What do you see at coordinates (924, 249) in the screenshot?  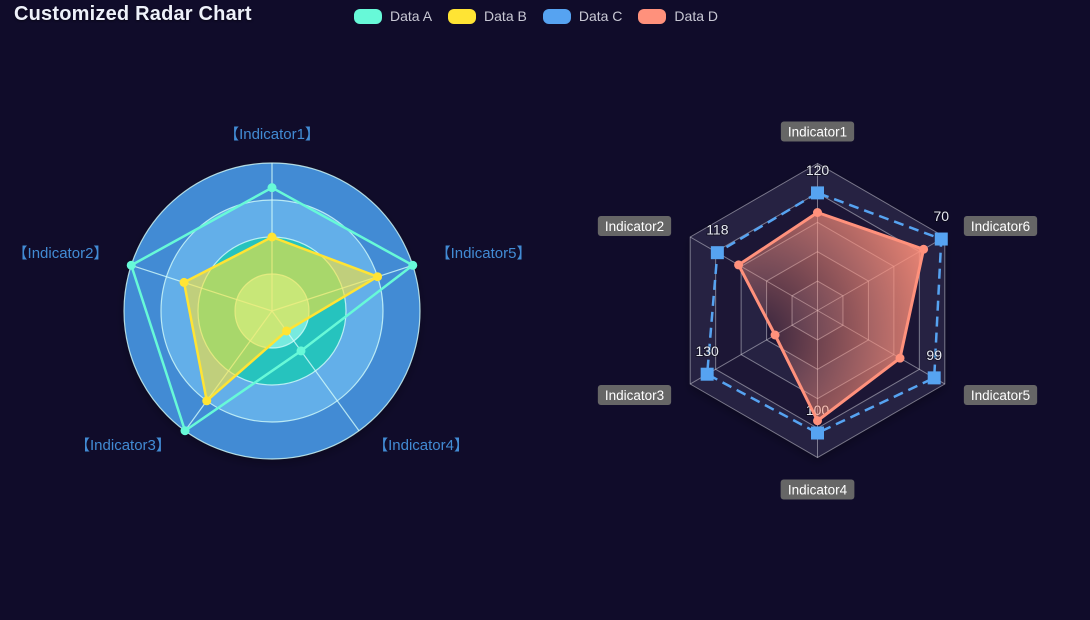 I see `data-d-point-Indicator6` at bounding box center [924, 249].